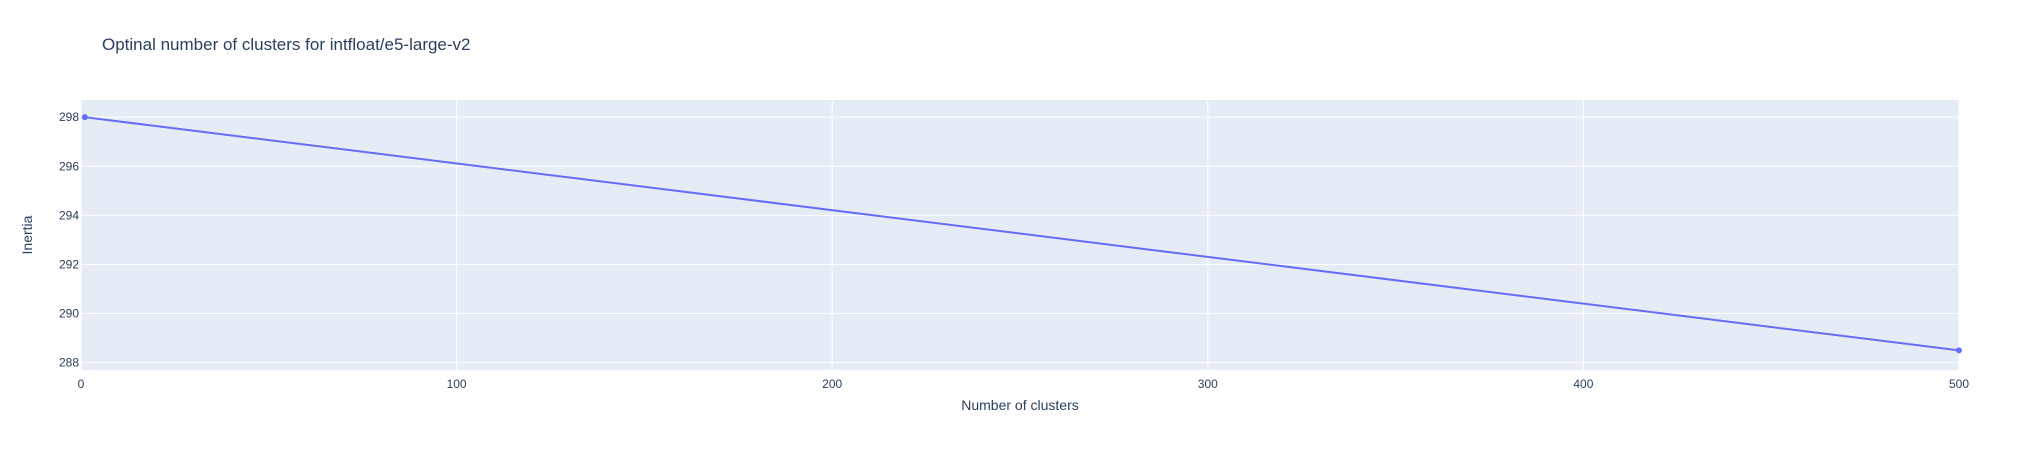 This screenshot has width=2039, height=450. What do you see at coordinates (69, 314) in the screenshot?
I see `y-tick-label: 290` at bounding box center [69, 314].